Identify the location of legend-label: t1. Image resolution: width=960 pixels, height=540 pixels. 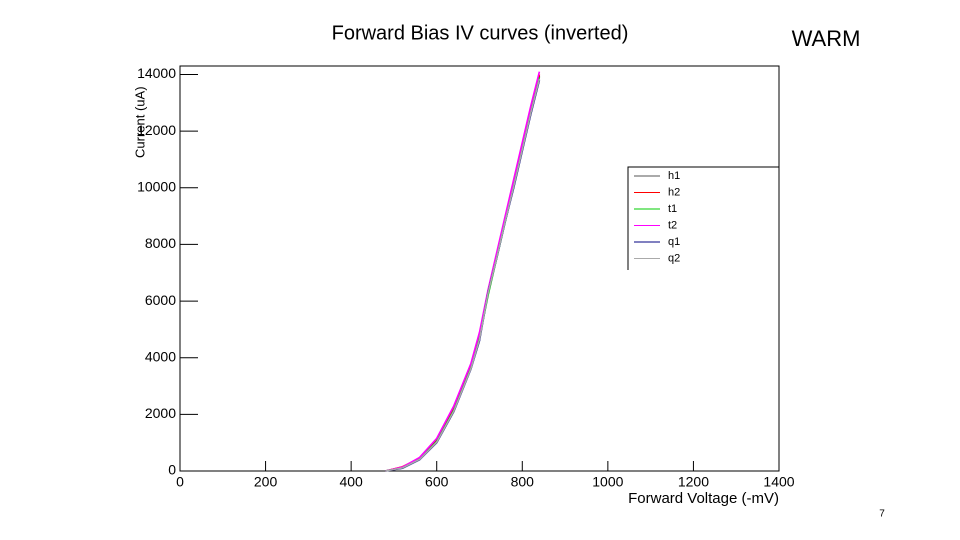
(672, 209).